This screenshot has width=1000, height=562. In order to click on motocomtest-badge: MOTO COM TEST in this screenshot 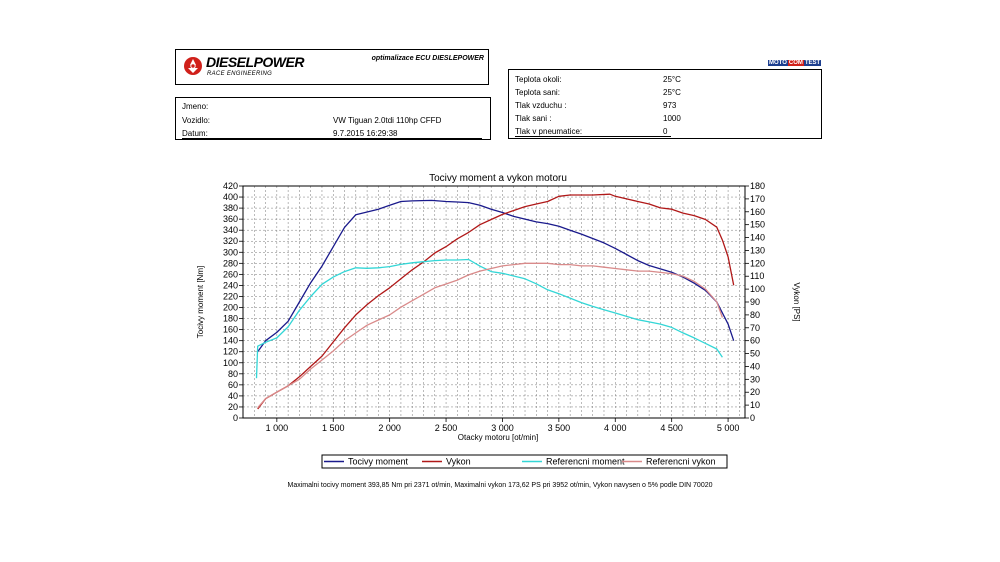, I will do `click(795, 63)`.